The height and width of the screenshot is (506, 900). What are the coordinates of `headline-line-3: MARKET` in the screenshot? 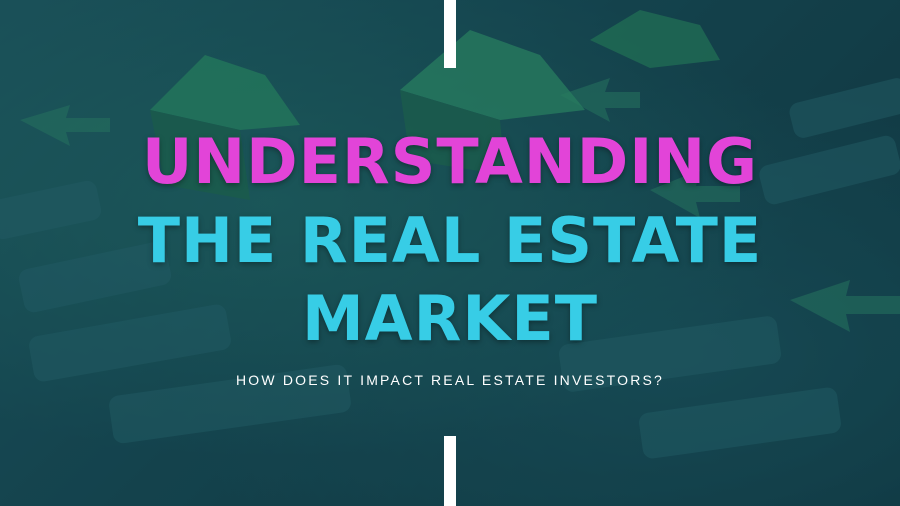 It's located at (450, 318).